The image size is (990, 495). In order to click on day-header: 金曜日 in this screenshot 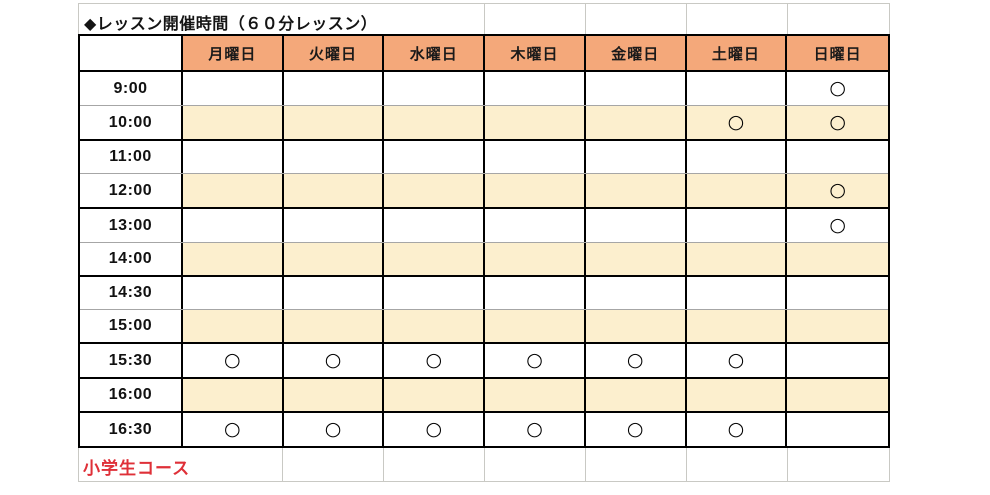, I will do `click(636, 53)`.